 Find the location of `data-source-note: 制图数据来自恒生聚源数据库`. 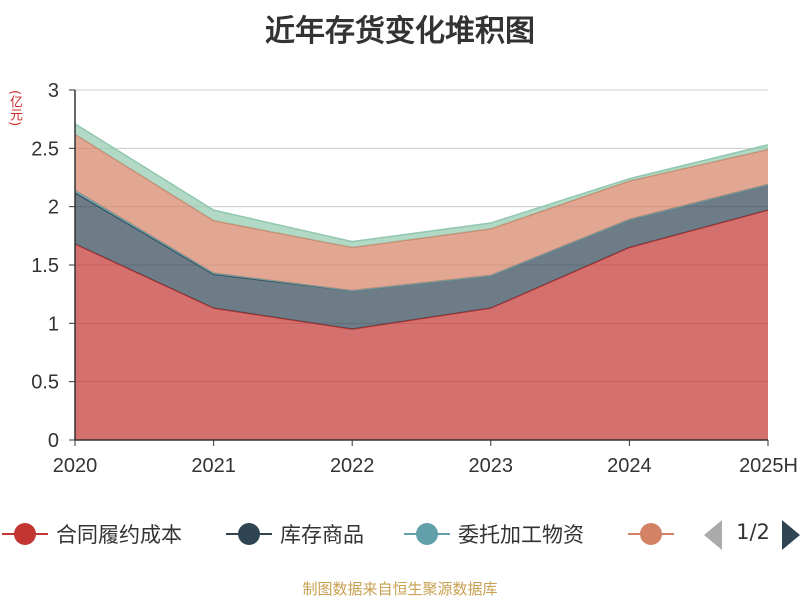

data-source-note: 制图数据来自恒生聚源数据库 is located at coordinates (400, 589).